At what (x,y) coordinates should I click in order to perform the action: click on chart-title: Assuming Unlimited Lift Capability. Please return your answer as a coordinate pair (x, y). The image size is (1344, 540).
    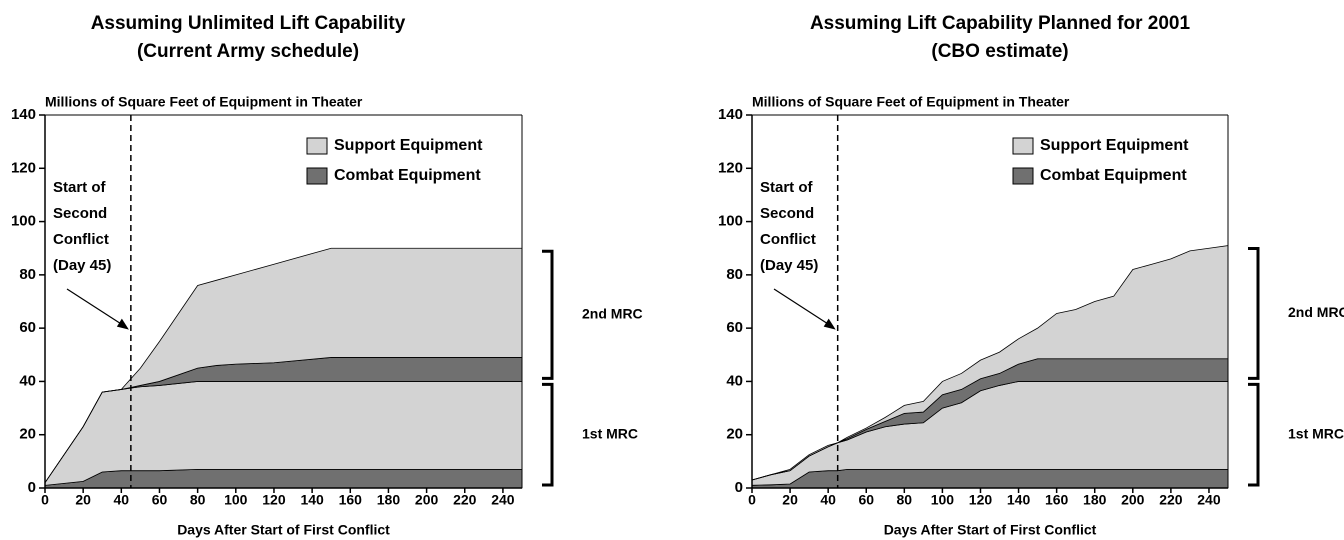
    Looking at the image, I should click on (248, 23).